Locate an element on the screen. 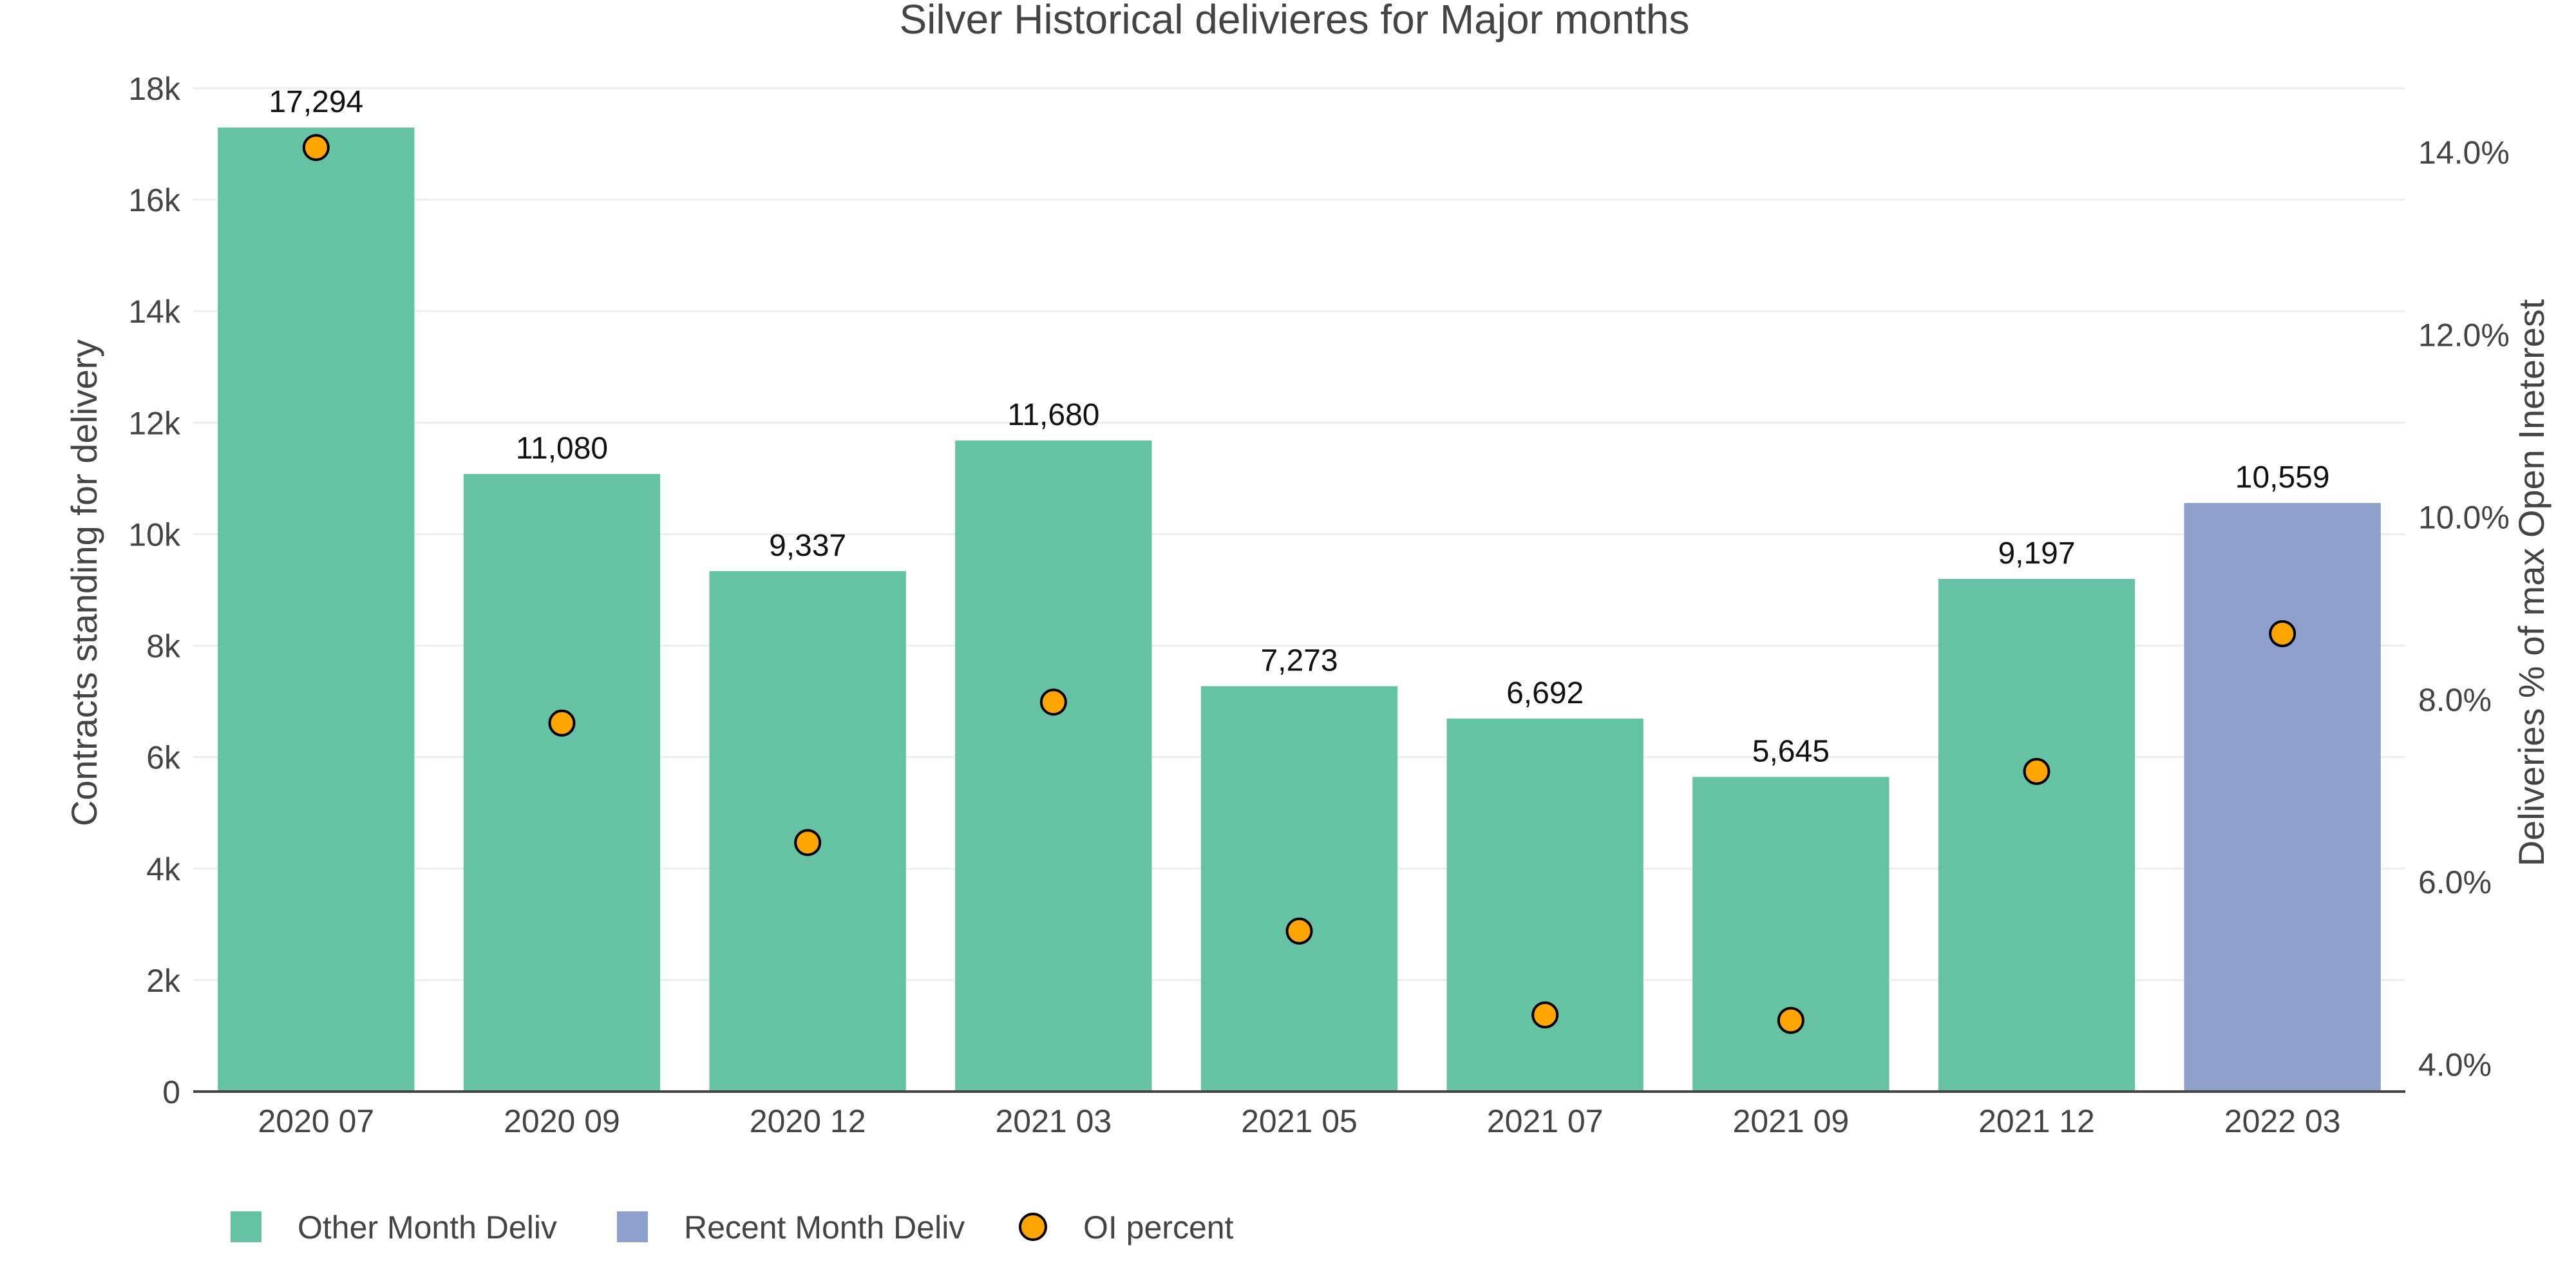 The height and width of the screenshot is (1288, 2576). data-label: 17,294 is located at coordinates (316, 102).